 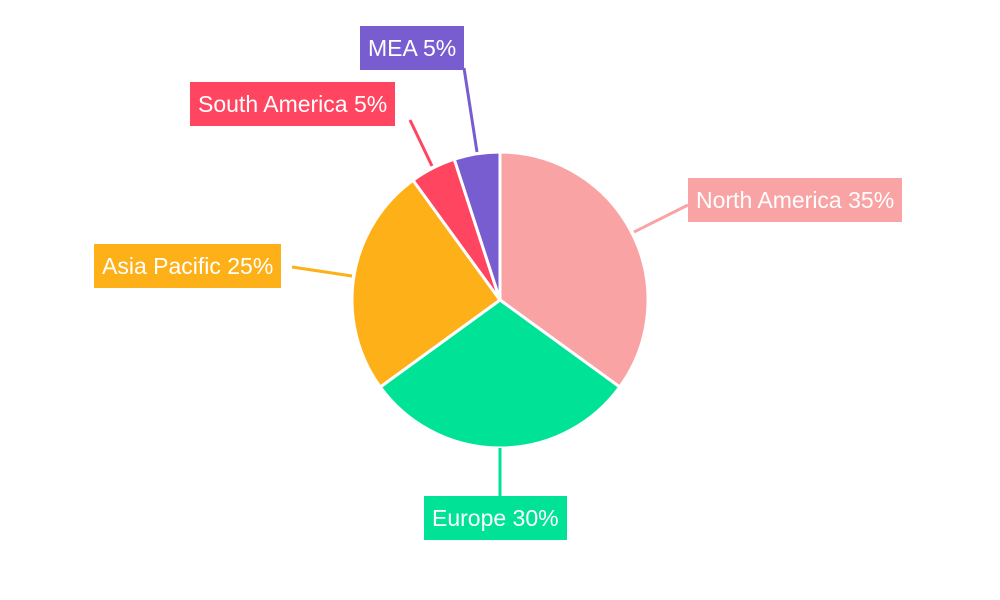 What do you see at coordinates (188, 266) in the screenshot?
I see `data-label-asia-pacific: Asia Pacific 25%` at bounding box center [188, 266].